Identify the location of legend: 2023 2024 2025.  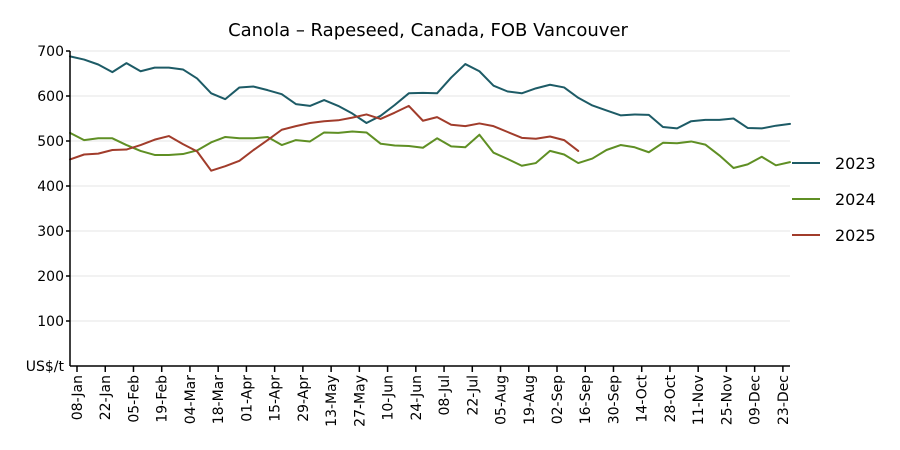
(834, 199).